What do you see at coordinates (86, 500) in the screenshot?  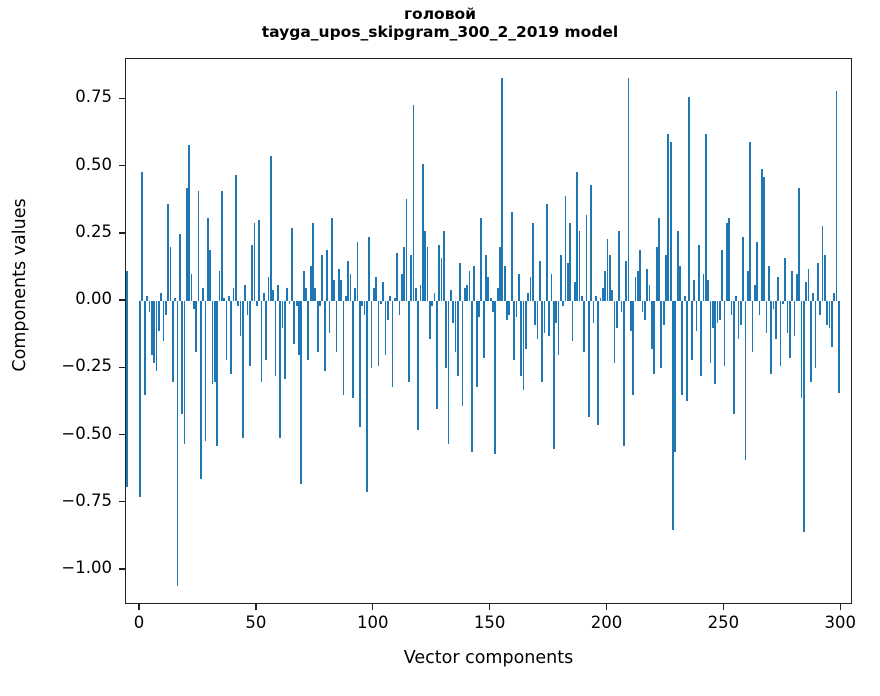 I see `y-tick-label: −0.75` at bounding box center [86, 500].